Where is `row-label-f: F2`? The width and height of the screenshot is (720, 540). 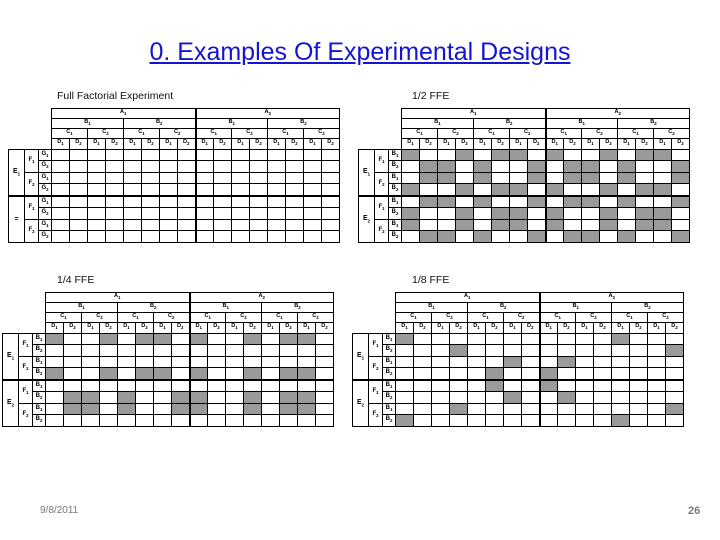 row-label-f: F2 is located at coordinates (381, 183).